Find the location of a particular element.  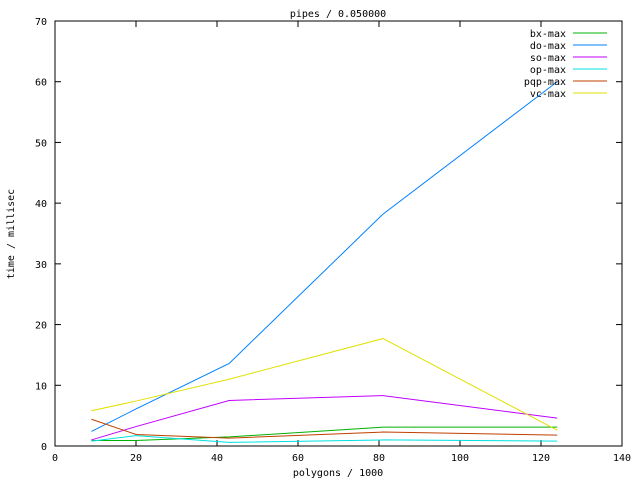

x-tick-label: 0 is located at coordinates (55, 458).